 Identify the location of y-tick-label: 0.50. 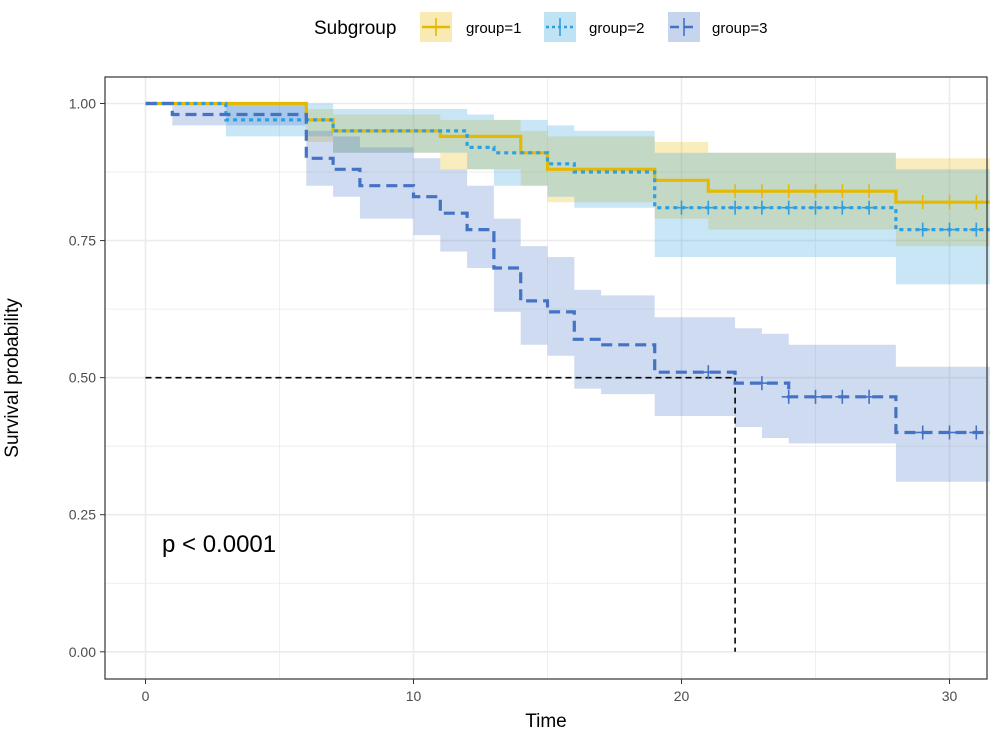
(82, 378).